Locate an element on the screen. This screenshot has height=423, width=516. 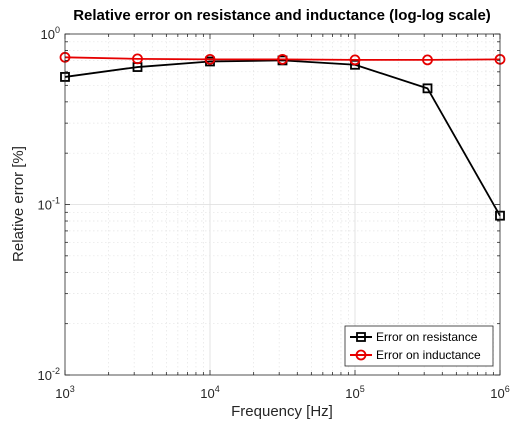
x-tick-label: 10⁵ is located at coordinates (354, 392).